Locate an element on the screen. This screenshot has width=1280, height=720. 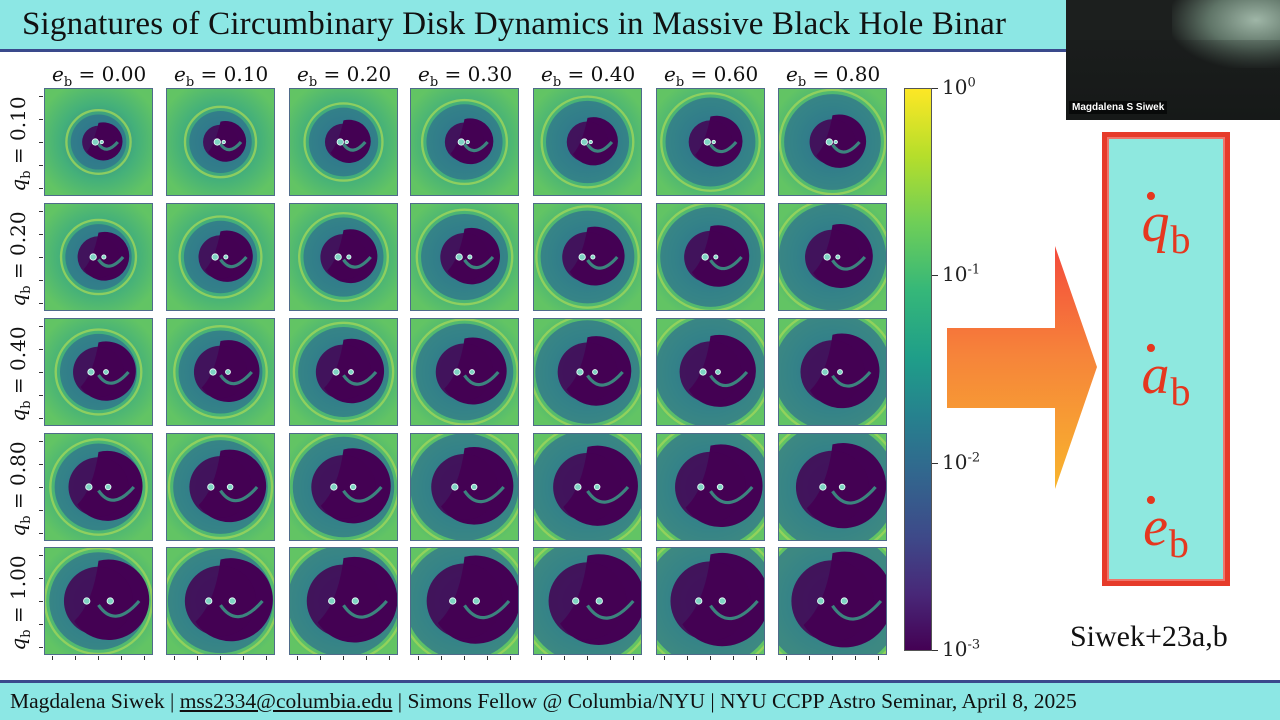
column-label-1: eb = 0.10 is located at coordinates (221, 76).